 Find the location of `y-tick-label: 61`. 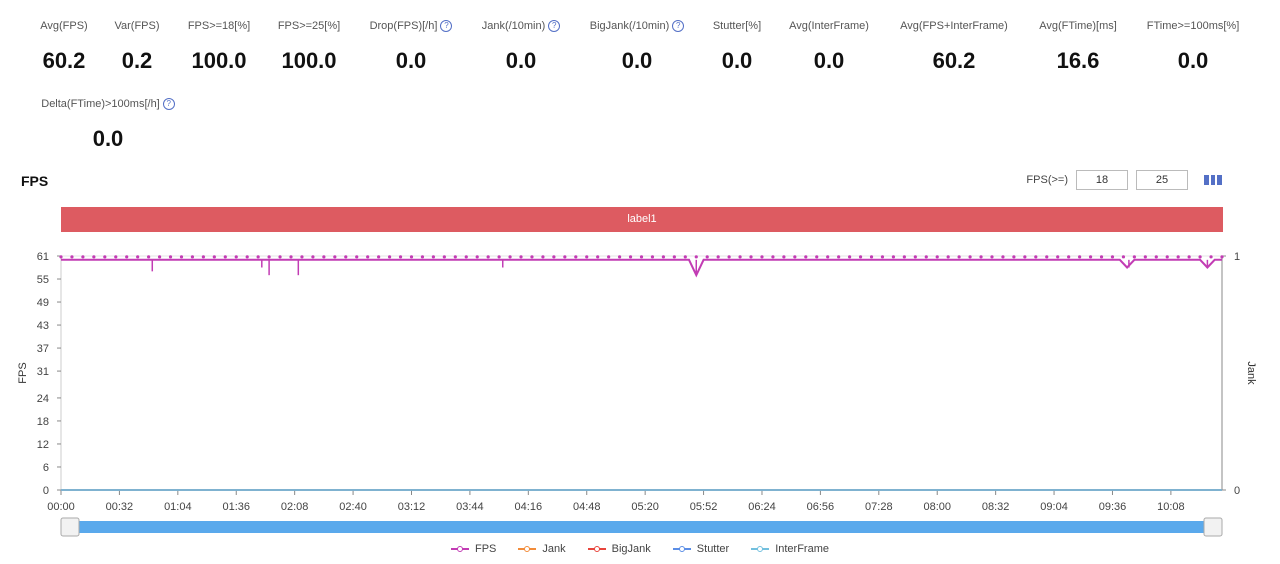

y-tick-label: 61 is located at coordinates (43, 257).